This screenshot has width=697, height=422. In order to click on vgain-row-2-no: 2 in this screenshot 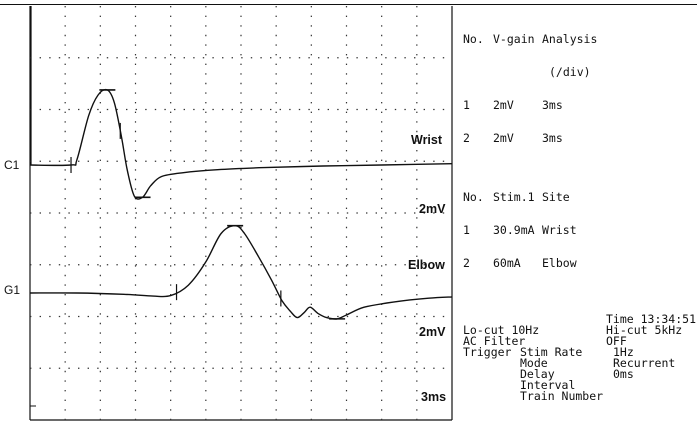, I will do `click(466, 138)`.